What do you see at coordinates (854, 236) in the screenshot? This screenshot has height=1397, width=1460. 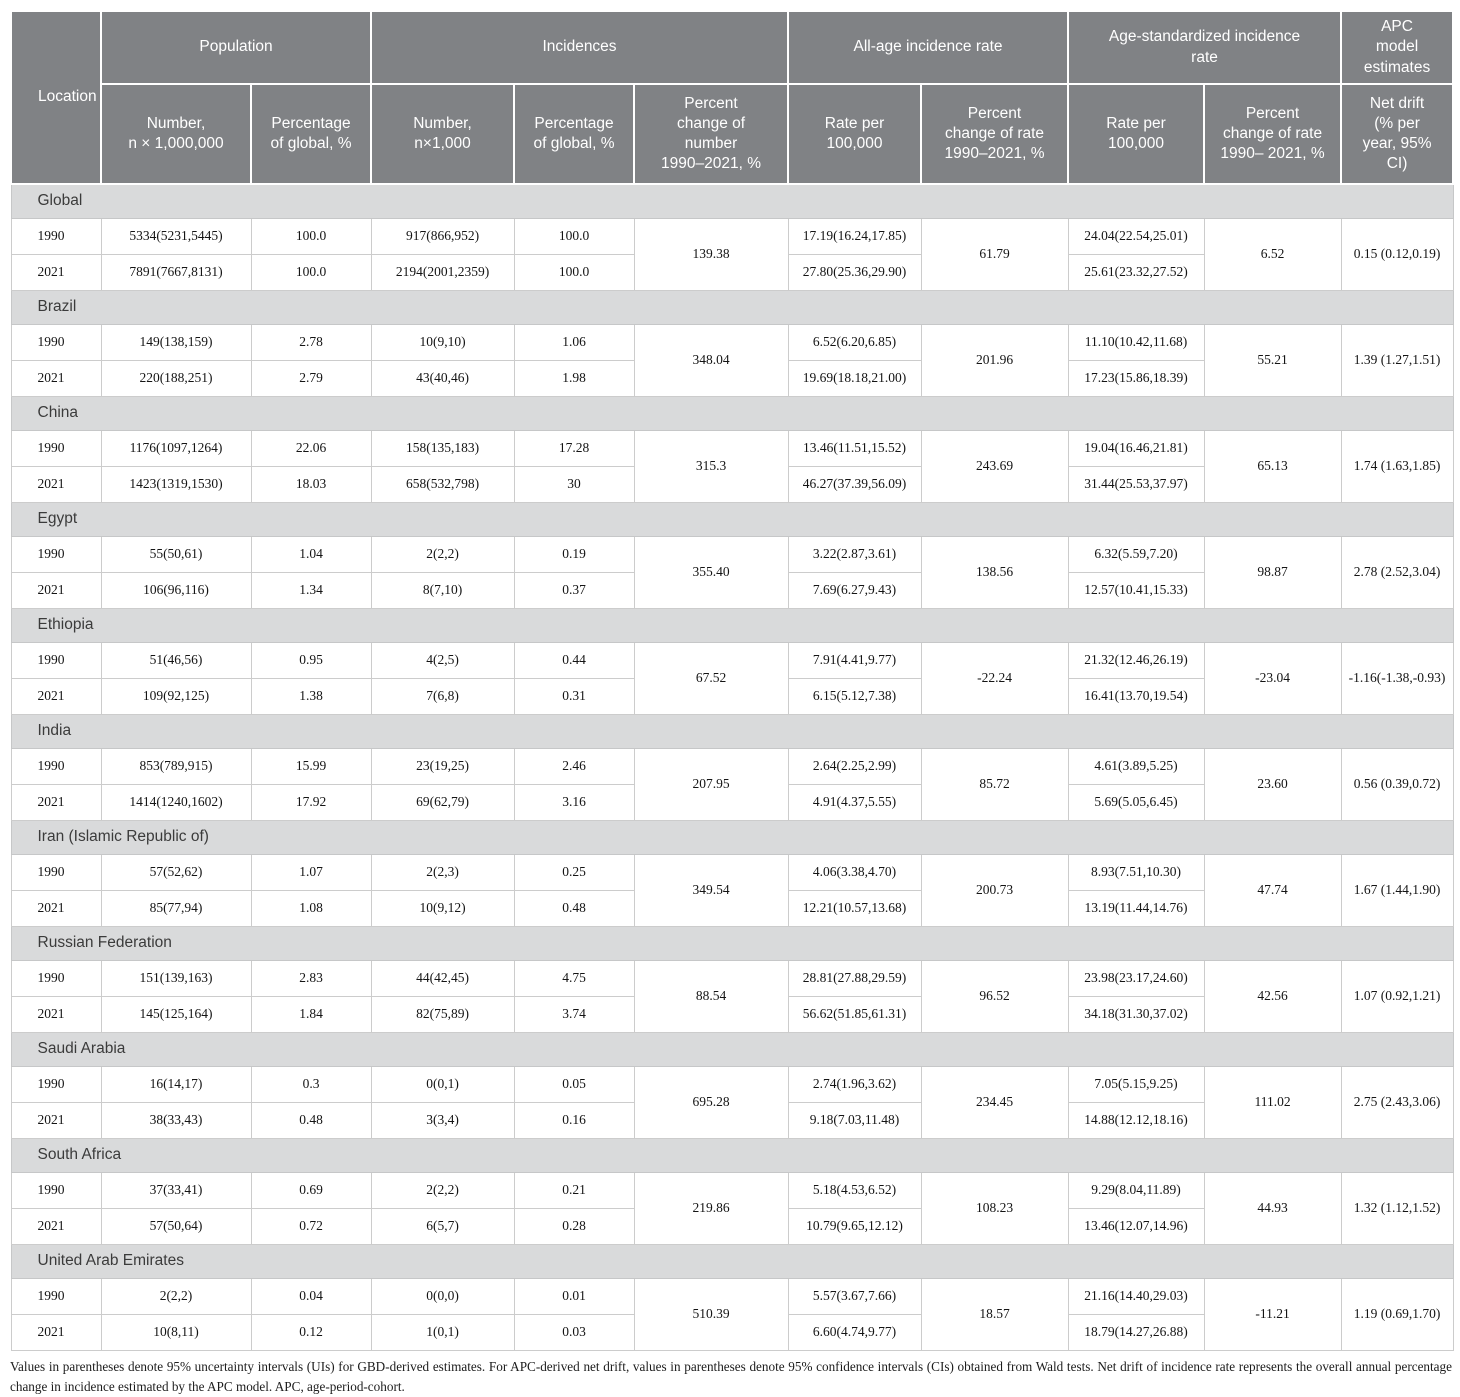 I see `all-age-rate-cell: 17.19(16.24,17.85)` at bounding box center [854, 236].